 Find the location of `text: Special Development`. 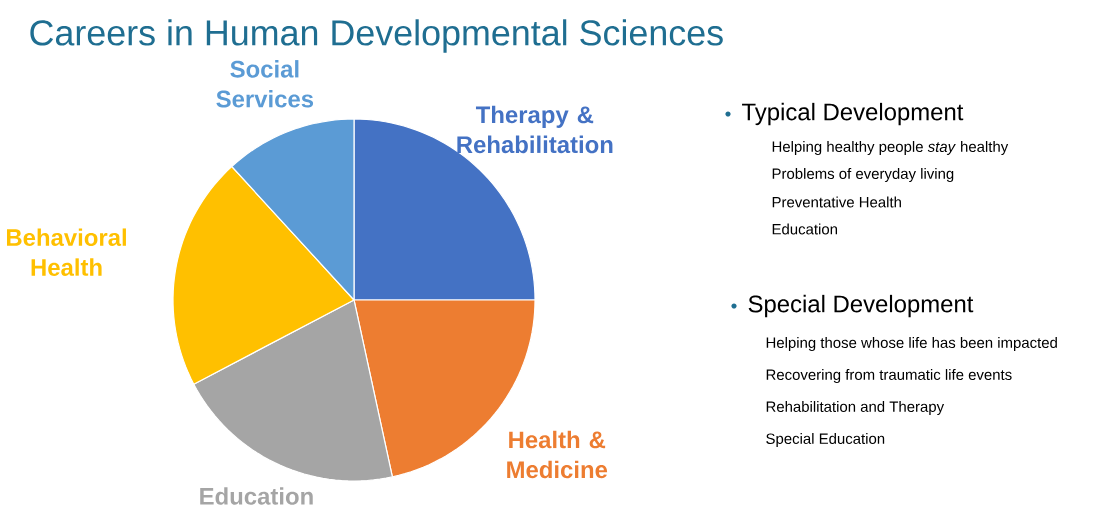

text: Special Development is located at coordinates (861, 306).